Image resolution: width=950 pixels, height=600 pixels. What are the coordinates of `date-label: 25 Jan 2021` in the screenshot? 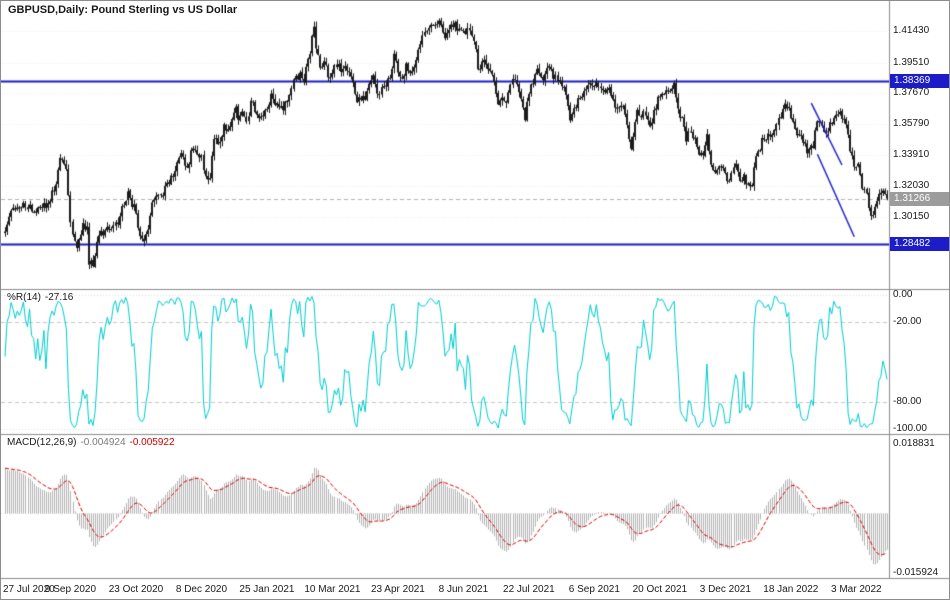 It's located at (267, 589).